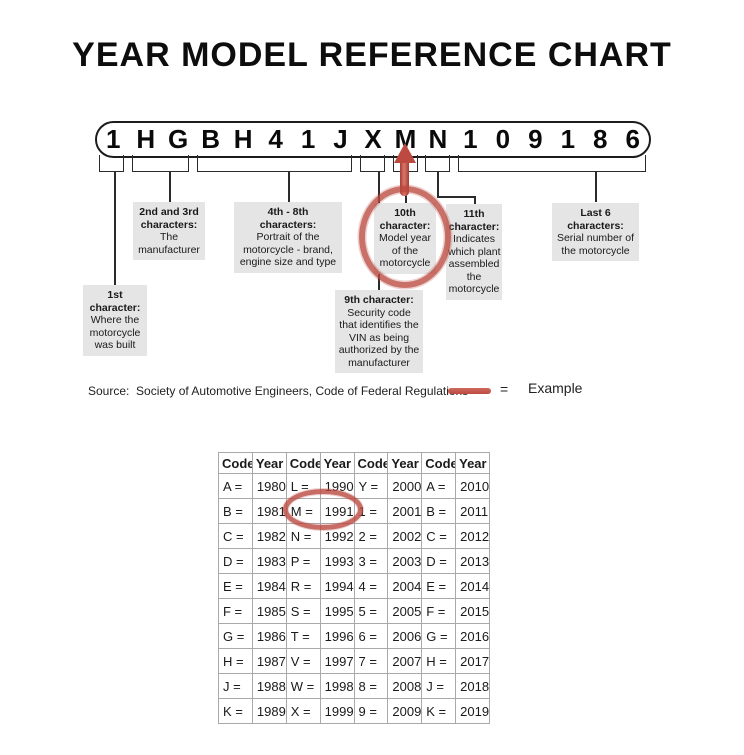 The width and height of the screenshot is (744, 755). Describe the element at coordinates (472, 486) in the screenshot. I see `year-cell: 2010` at that location.